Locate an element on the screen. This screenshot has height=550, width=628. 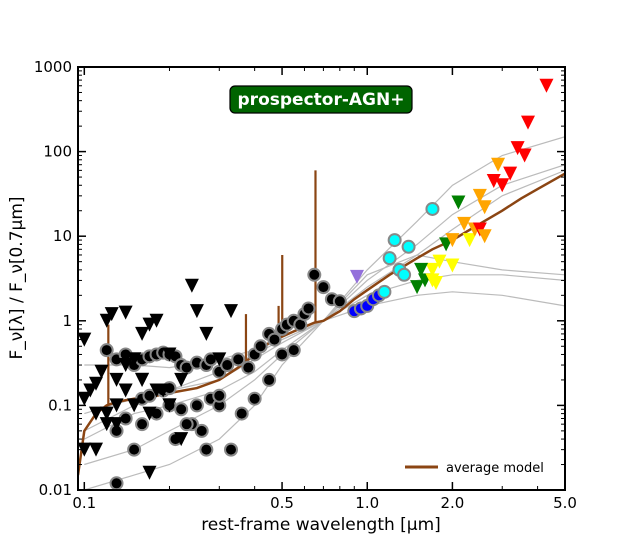
y-axis-label: F_ν[λ] / F_ν[0.7μm] is located at coordinates (17, 277).